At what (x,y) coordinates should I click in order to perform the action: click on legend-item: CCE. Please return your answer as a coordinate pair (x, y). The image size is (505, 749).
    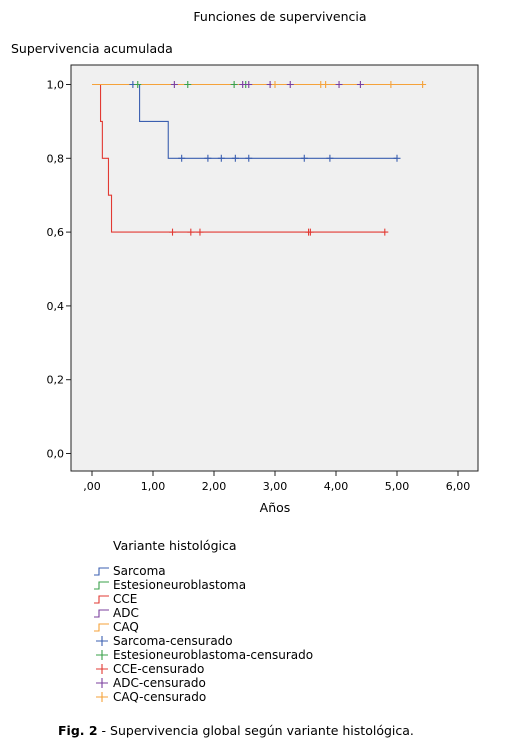
    Looking at the image, I should click on (165, 599).